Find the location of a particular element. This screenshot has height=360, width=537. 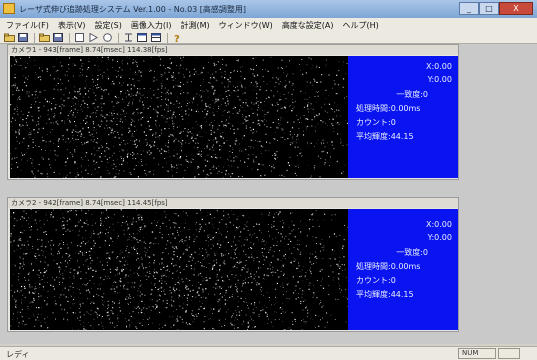

minimize-button: _ is located at coordinates (469, 8).